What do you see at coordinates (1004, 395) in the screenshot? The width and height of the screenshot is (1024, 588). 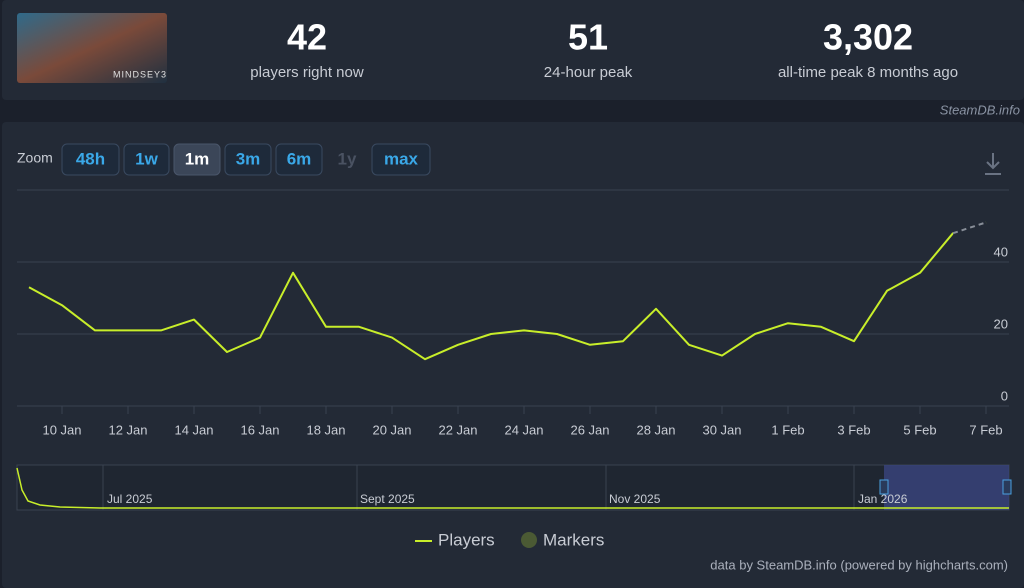 I see `y-tick-label: 0` at bounding box center [1004, 395].